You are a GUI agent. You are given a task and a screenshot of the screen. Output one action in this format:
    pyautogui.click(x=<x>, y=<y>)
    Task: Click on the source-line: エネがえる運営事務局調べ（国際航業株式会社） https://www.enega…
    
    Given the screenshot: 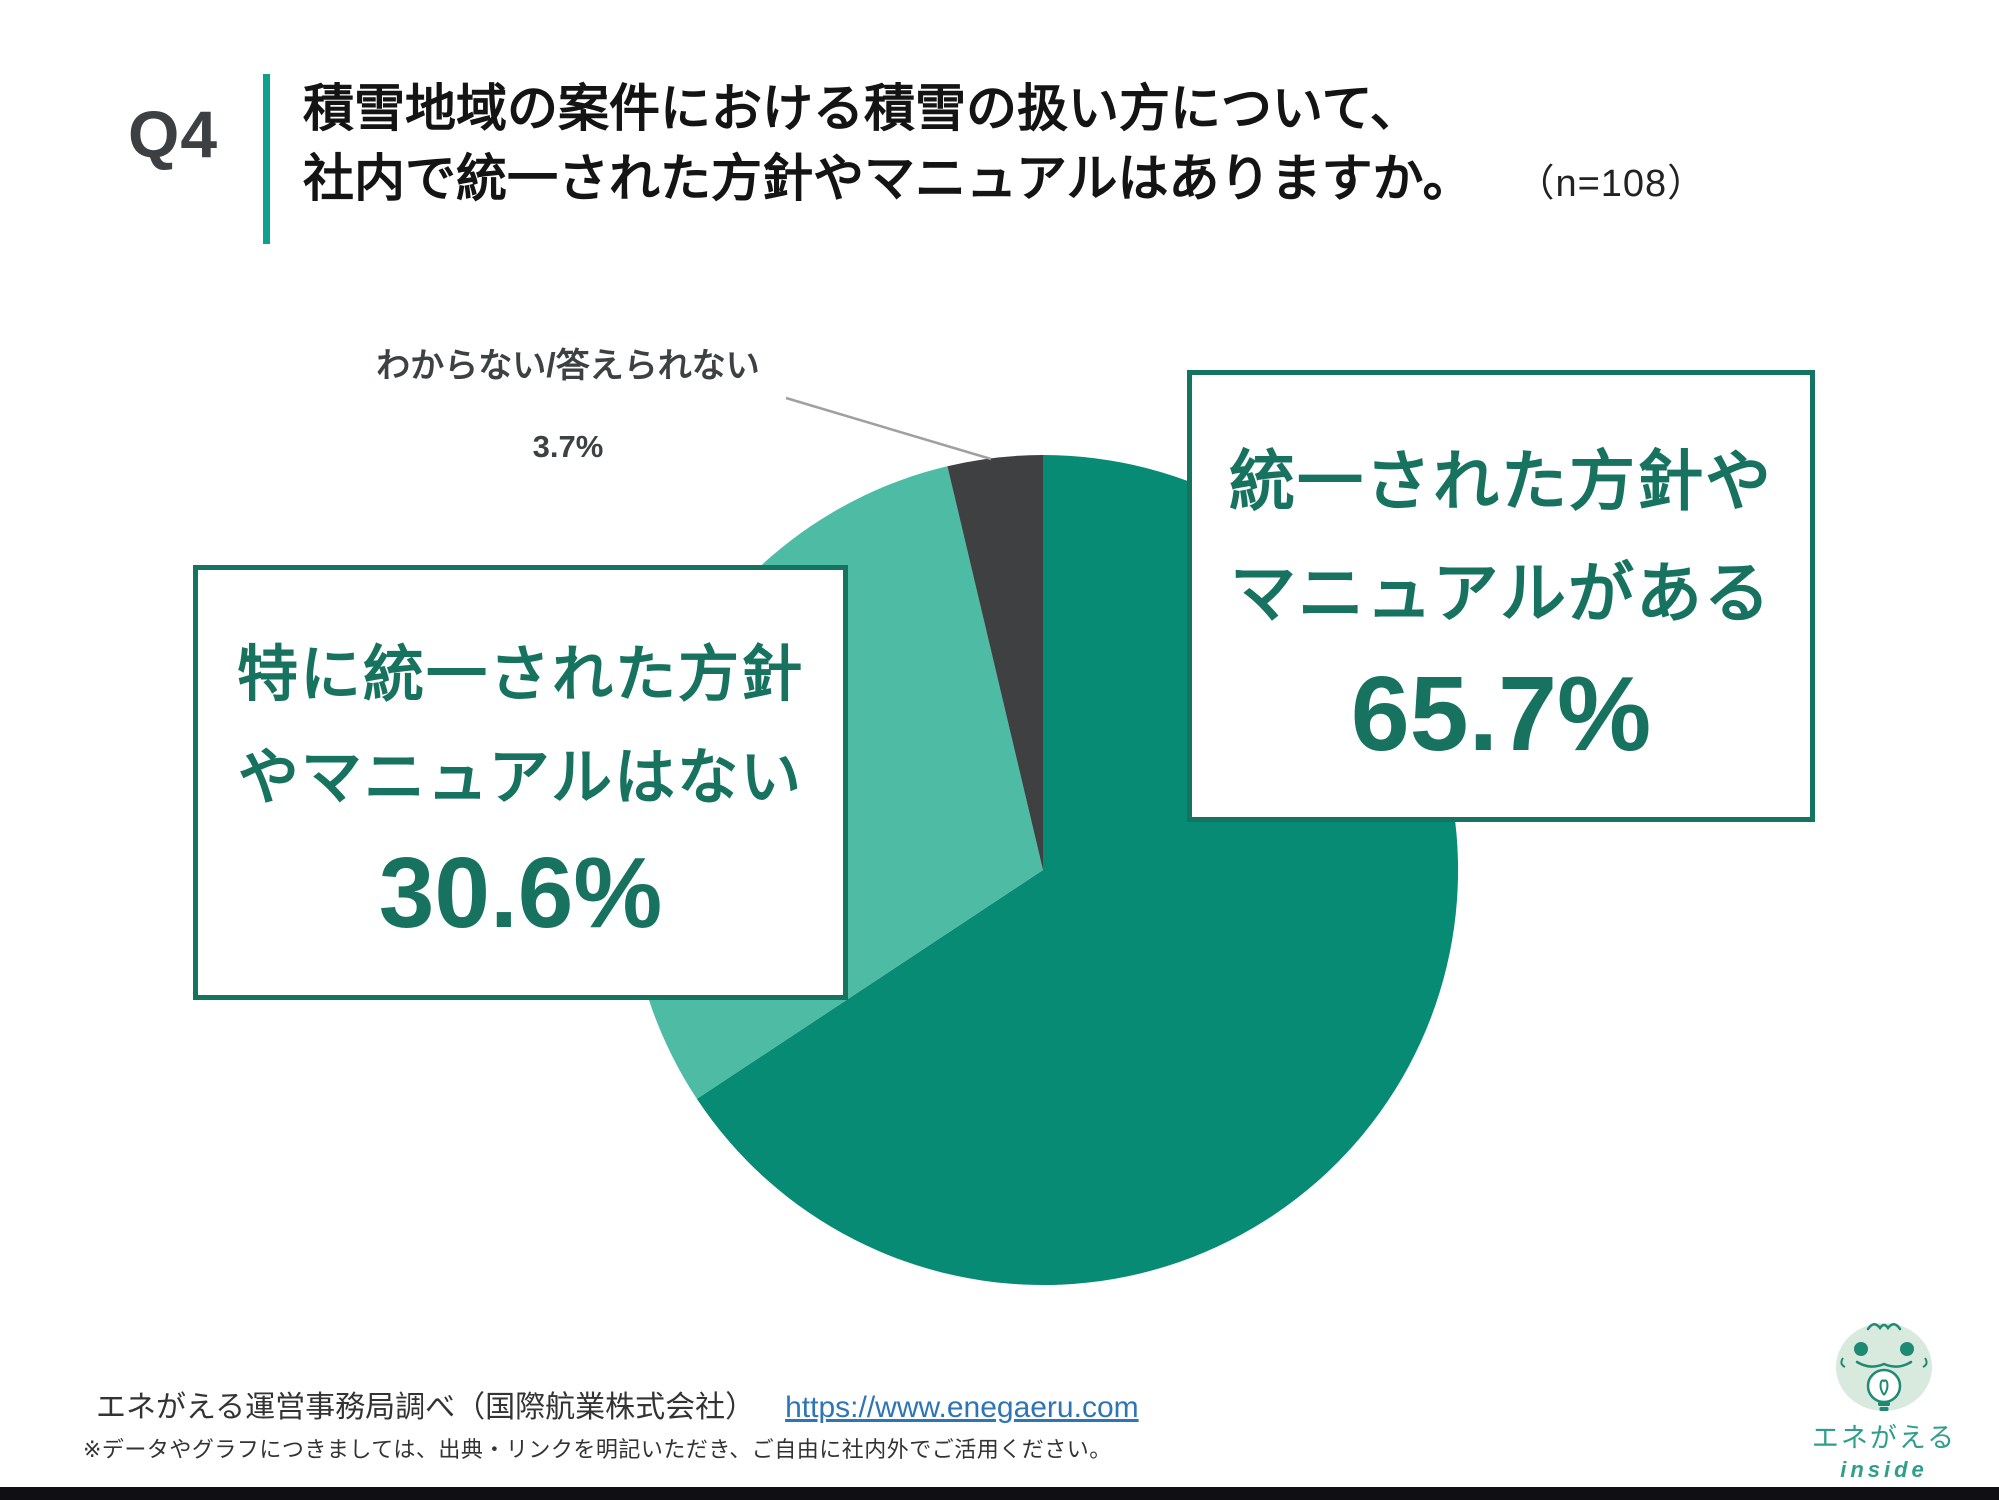 What is the action you would take?
    pyautogui.click(x=617, y=1404)
    